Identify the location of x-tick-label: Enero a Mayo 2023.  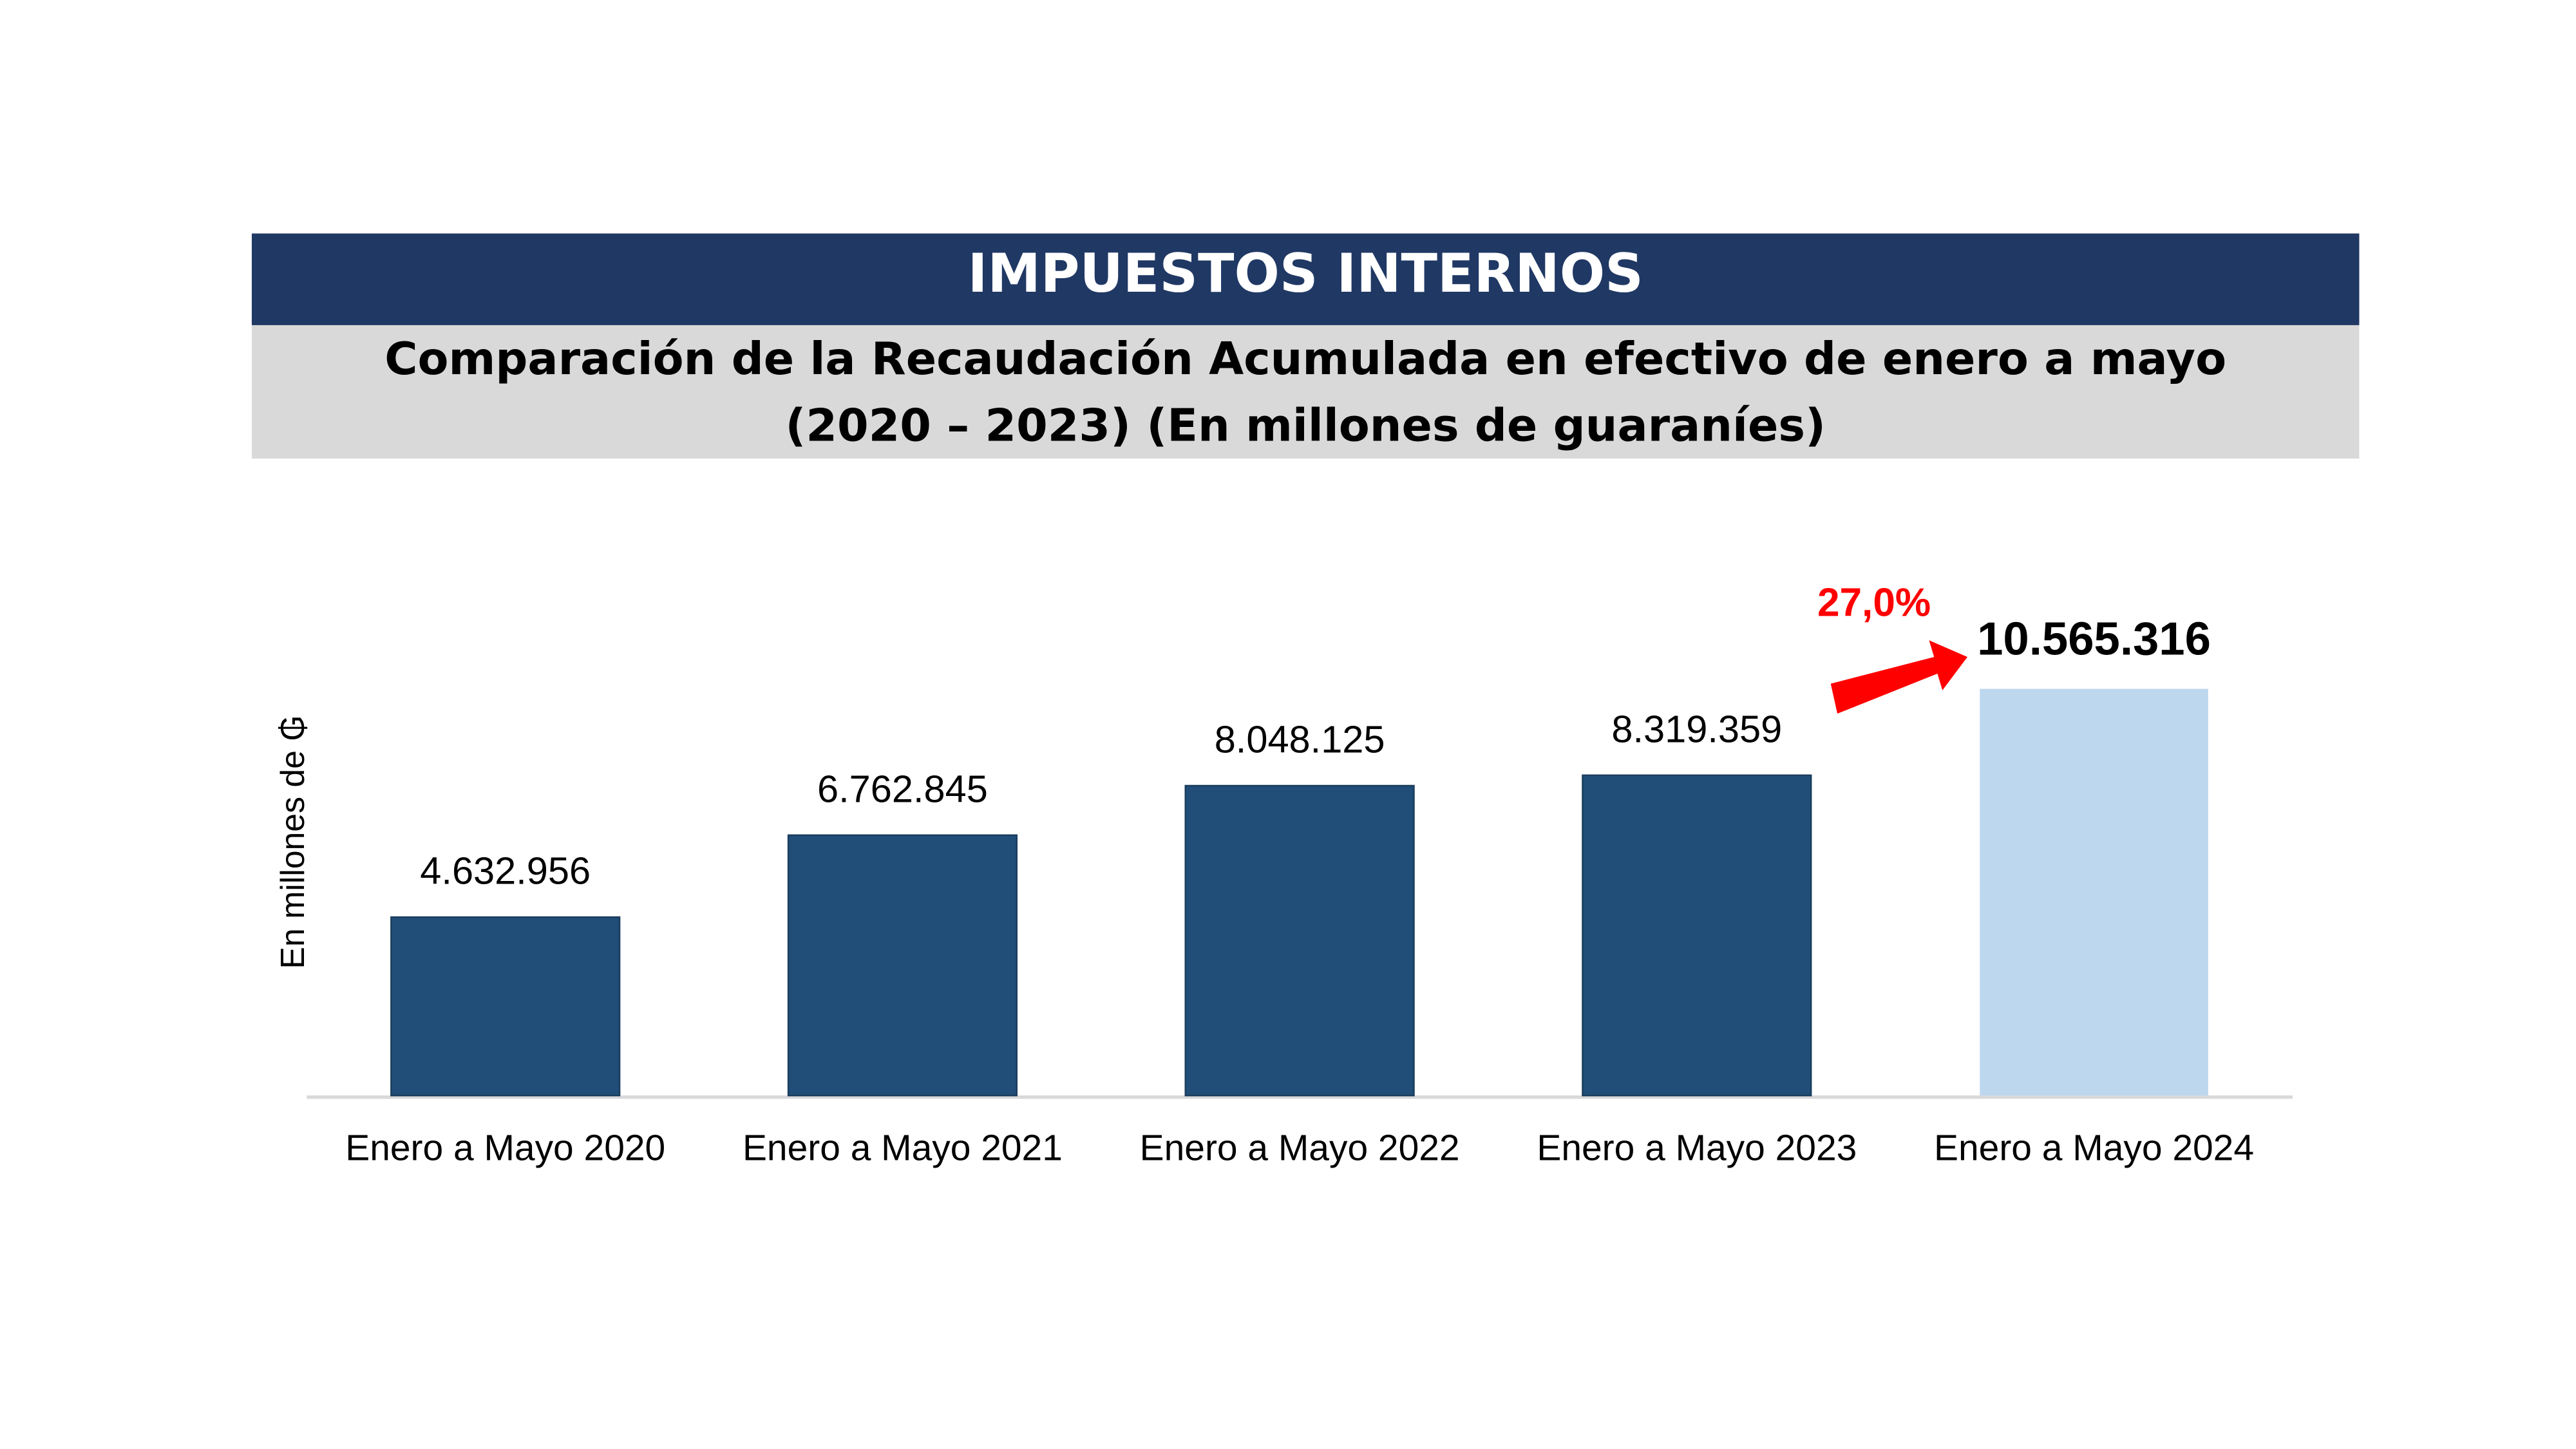
(1697, 1148).